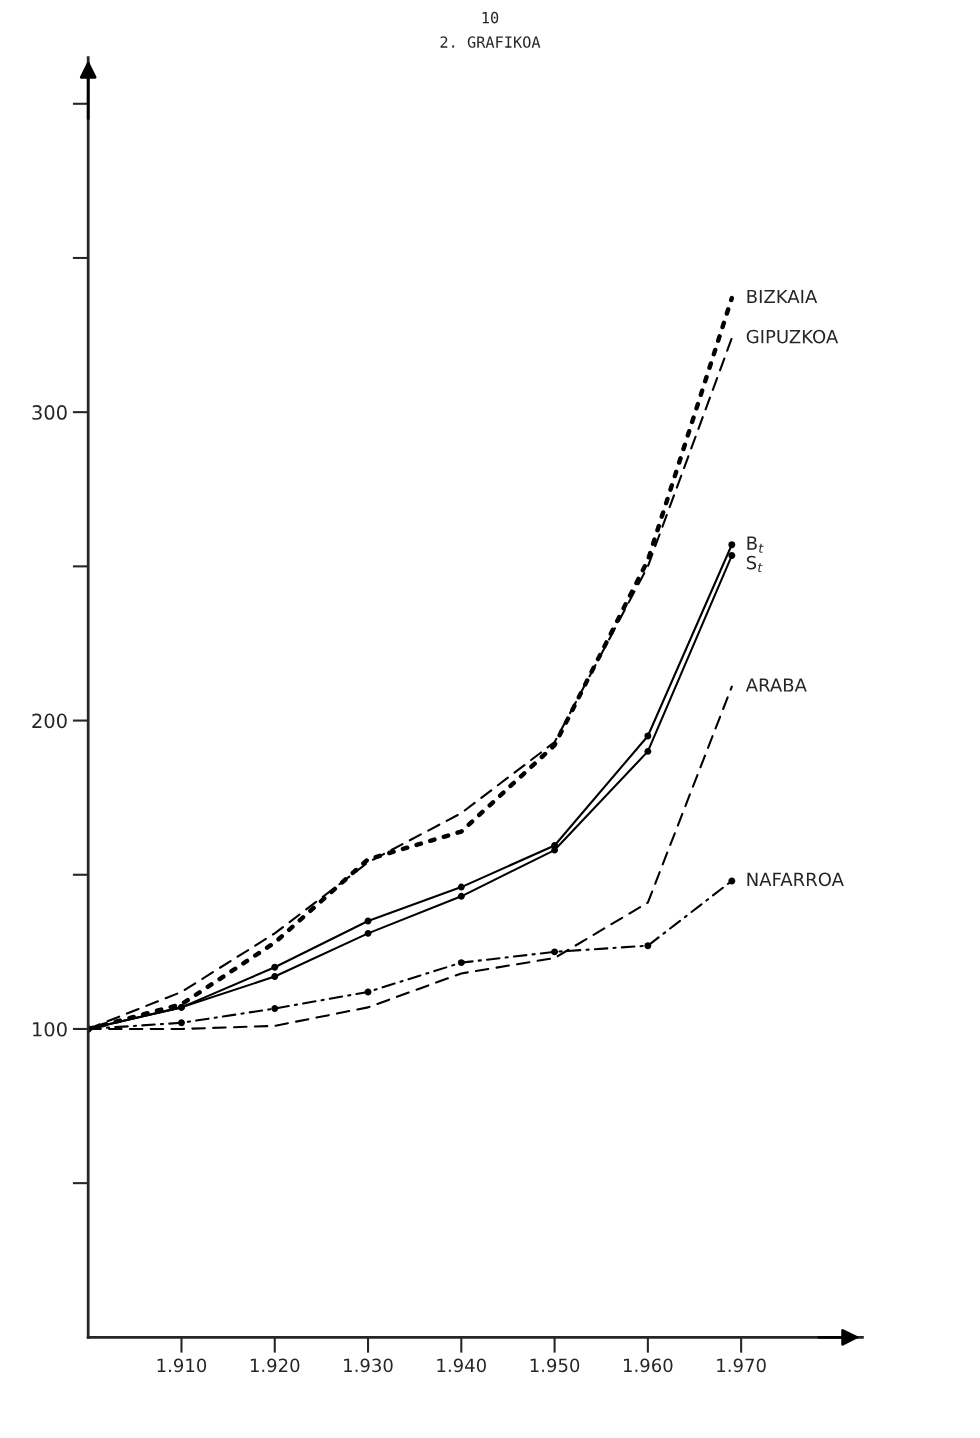 This screenshot has width=980, height=1438. I want to click on y-tick-label: 300, so click(49, 412).